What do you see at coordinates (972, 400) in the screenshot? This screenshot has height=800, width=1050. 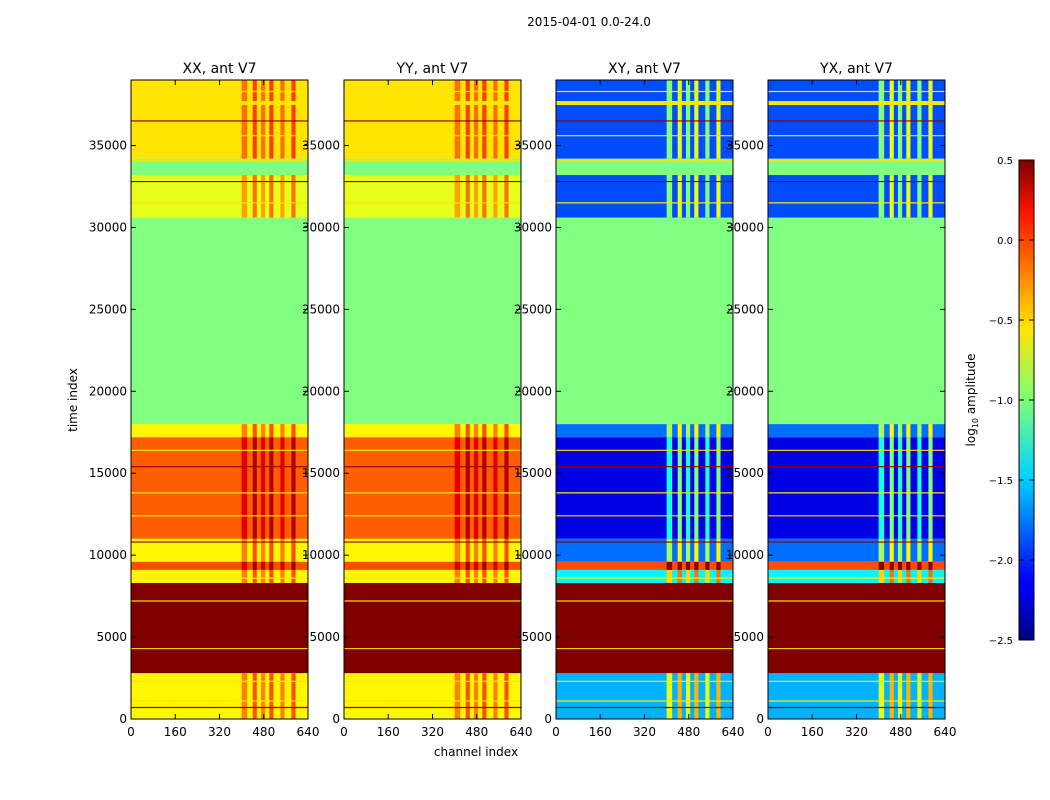 I see `colorbar-label: log10 amplitude` at bounding box center [972, 400].